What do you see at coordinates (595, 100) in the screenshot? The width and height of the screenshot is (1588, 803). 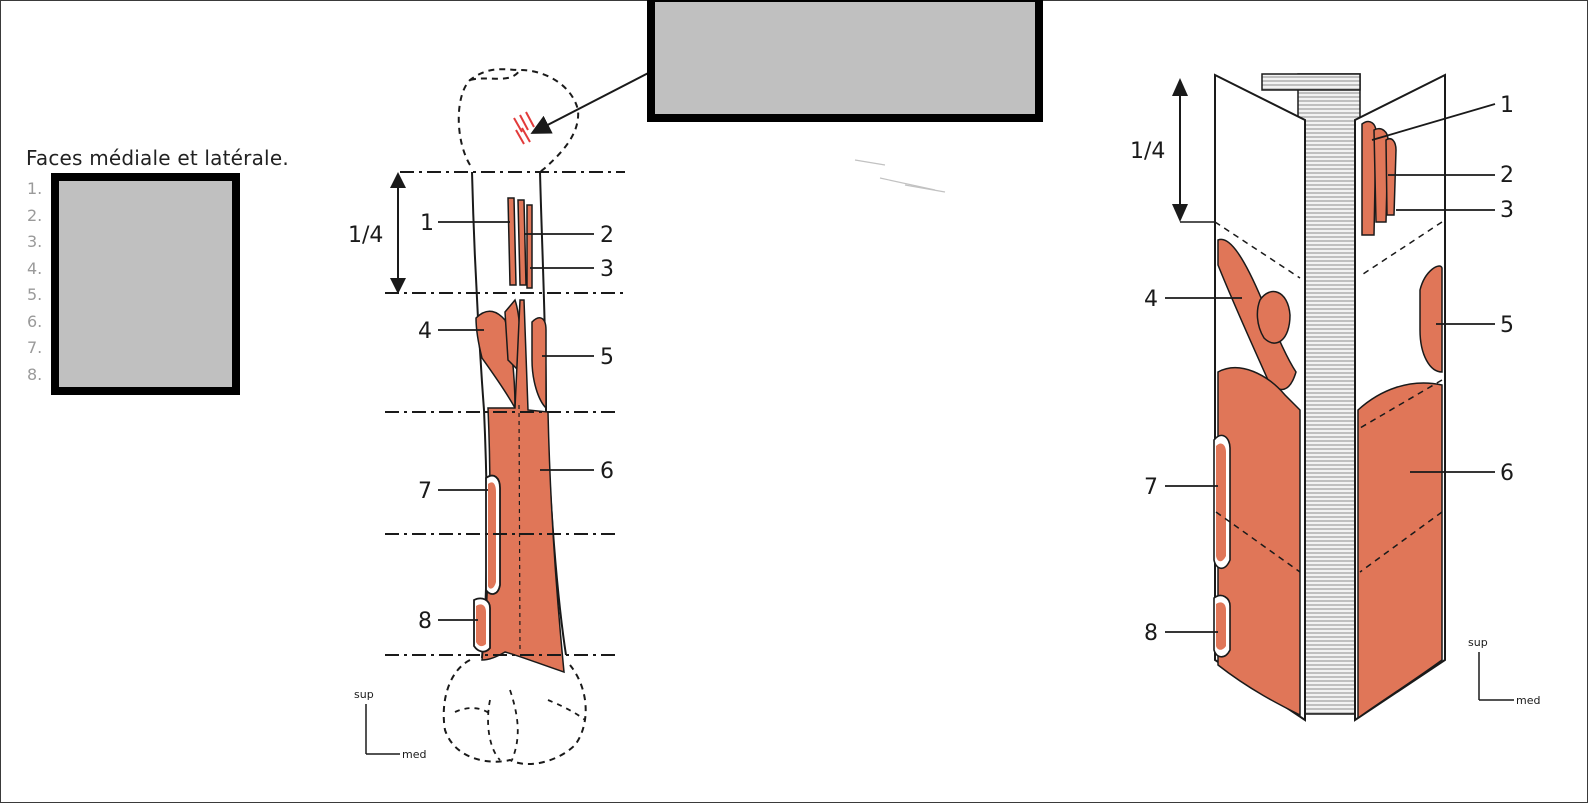 I see `pointer-arrow` at bounding box center [595, 100].